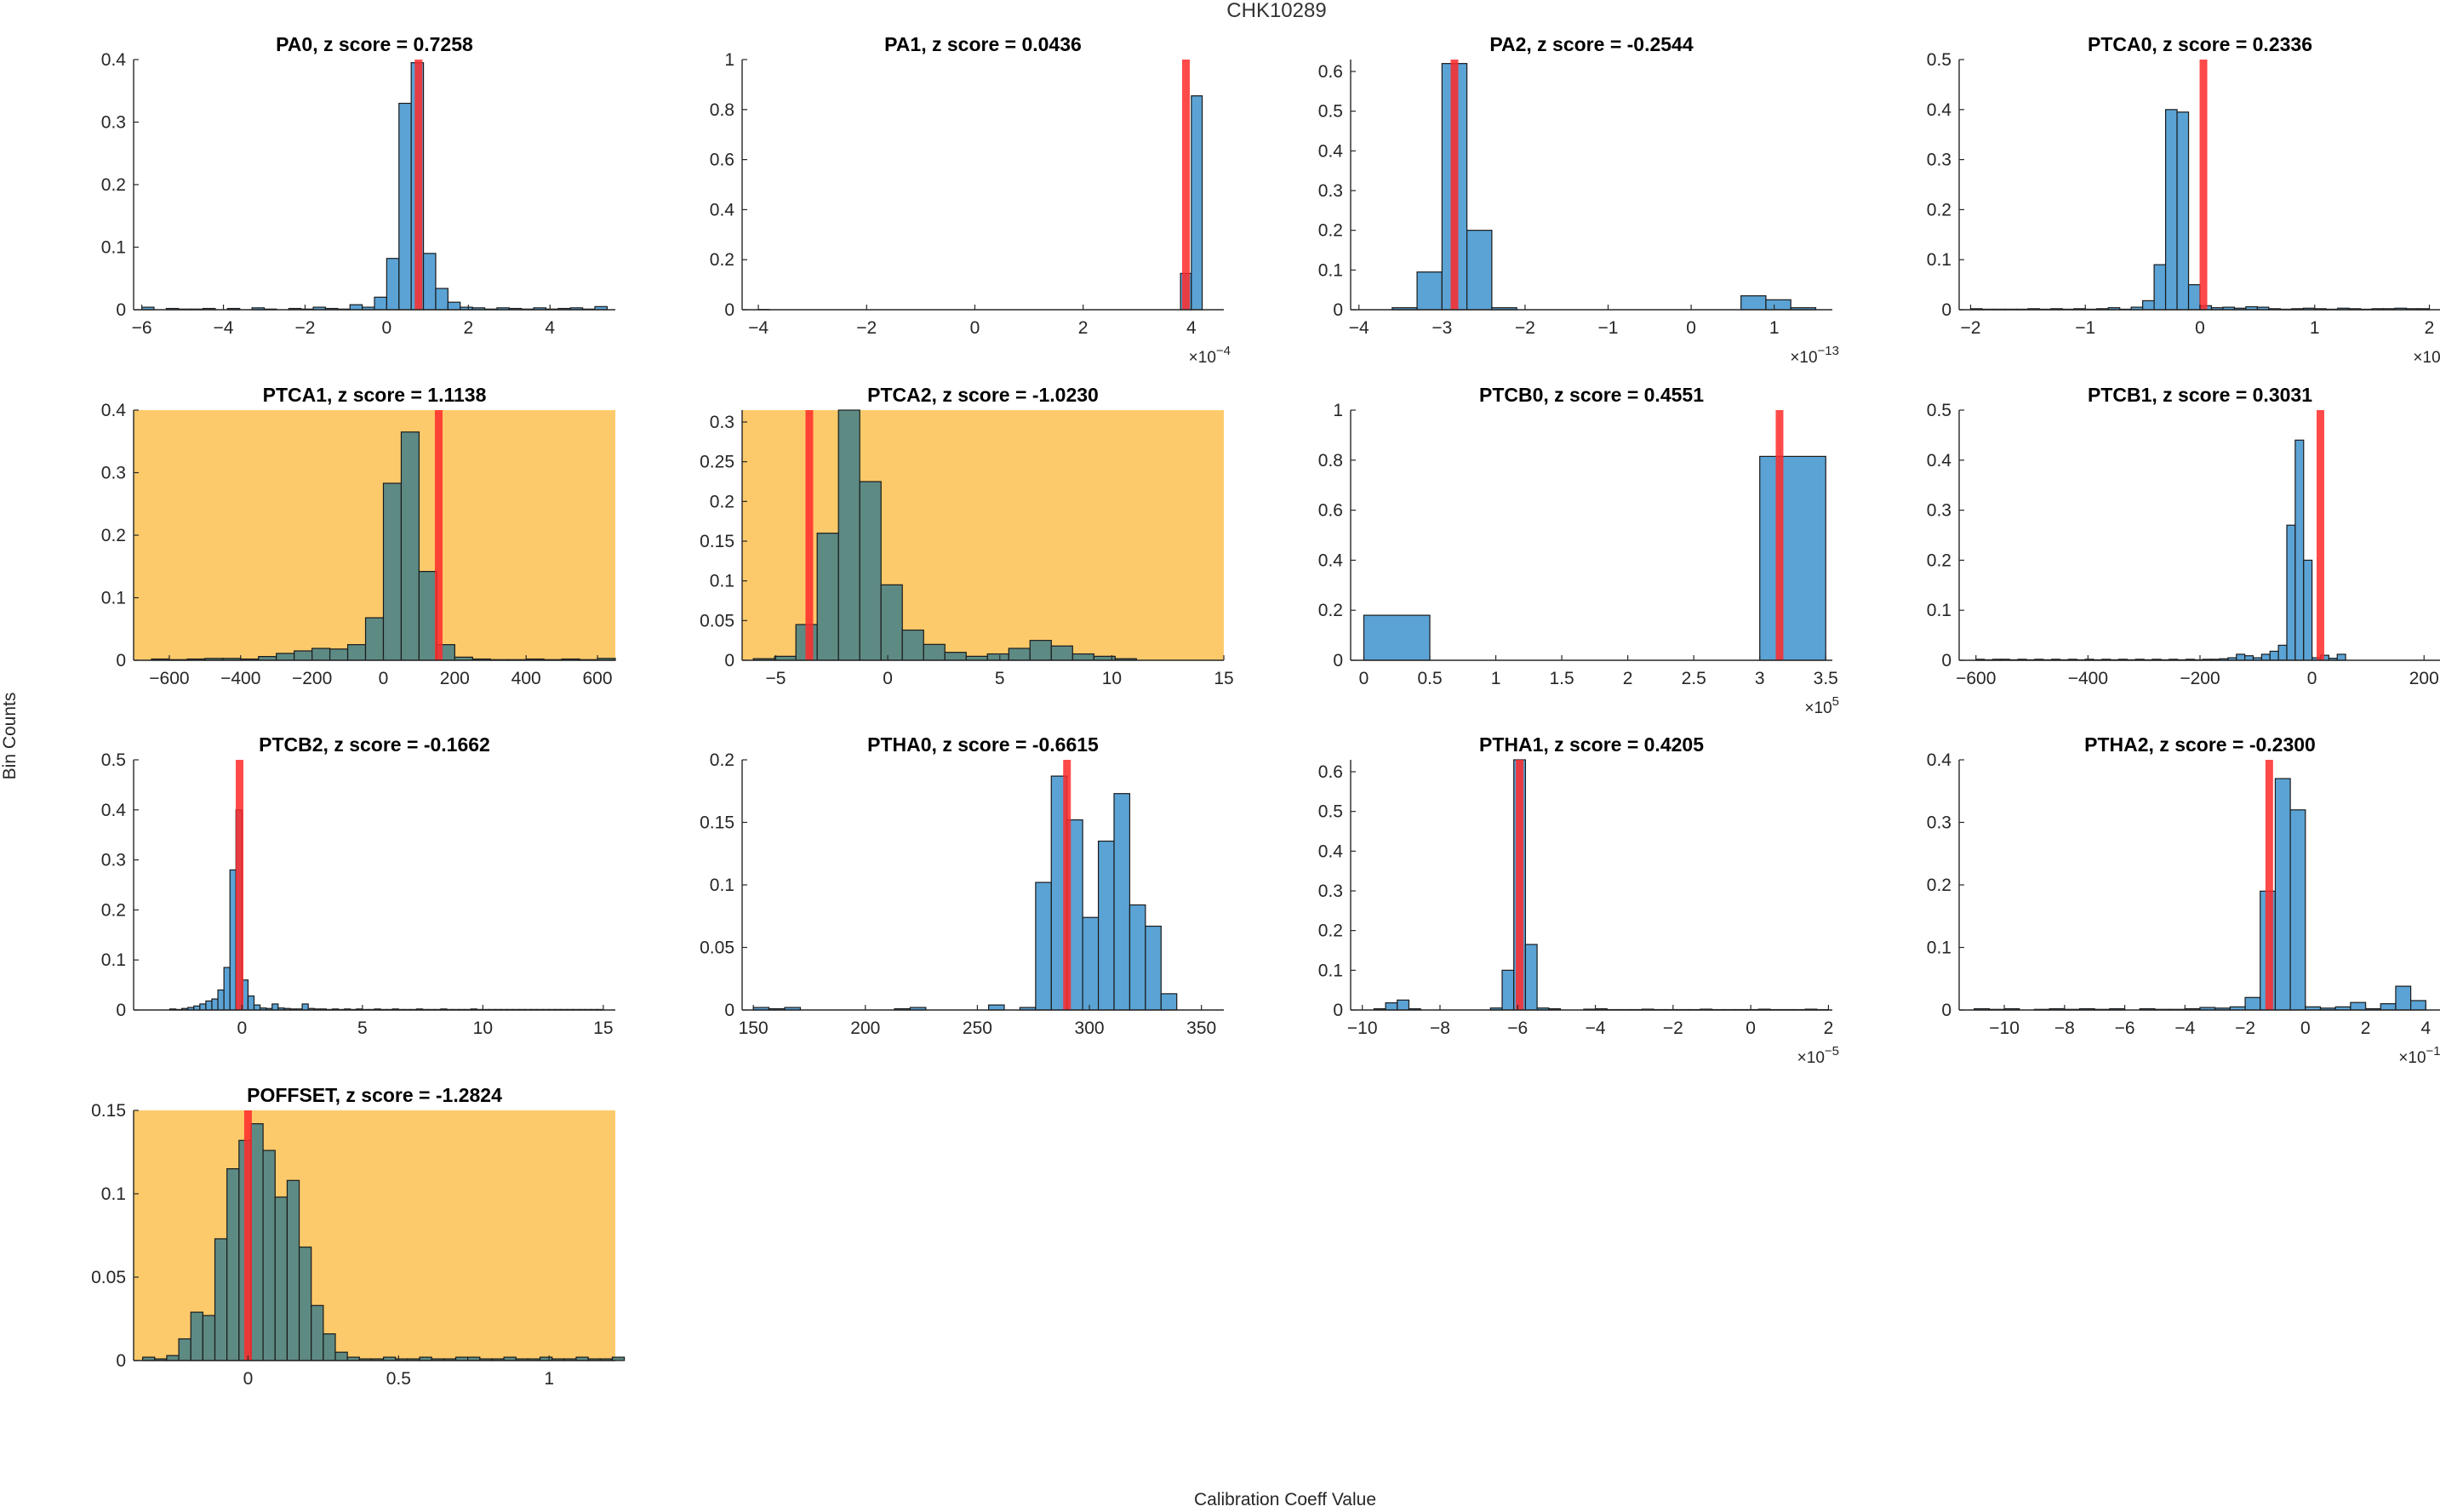 Image resolution: width=2440 pixels, height=1512 pixels. Describe the element at coordinates (1440, 1028) in the screenshot. I see `x-tick-label: −8` at that location.